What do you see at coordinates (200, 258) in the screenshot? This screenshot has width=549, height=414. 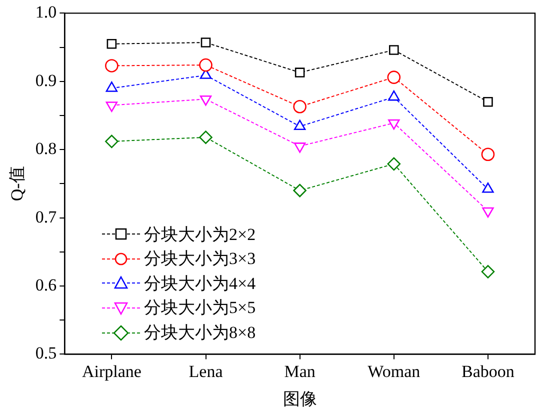 I see `legend-label: 分块大小为3×3` at bounding box center [200, 258].